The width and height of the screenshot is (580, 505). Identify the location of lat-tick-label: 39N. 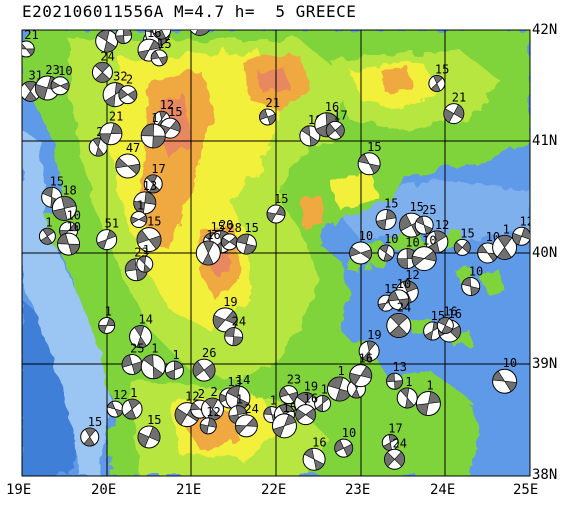
(545, 364).